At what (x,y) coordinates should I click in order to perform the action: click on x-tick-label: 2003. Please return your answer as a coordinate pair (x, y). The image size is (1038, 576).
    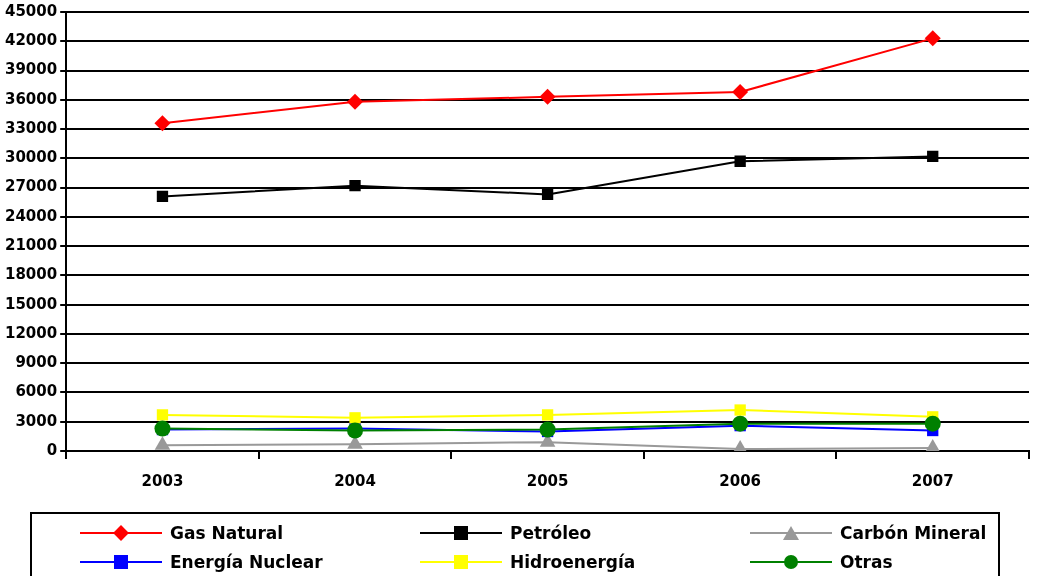
    Looking at the image, I should click on (162, 480).